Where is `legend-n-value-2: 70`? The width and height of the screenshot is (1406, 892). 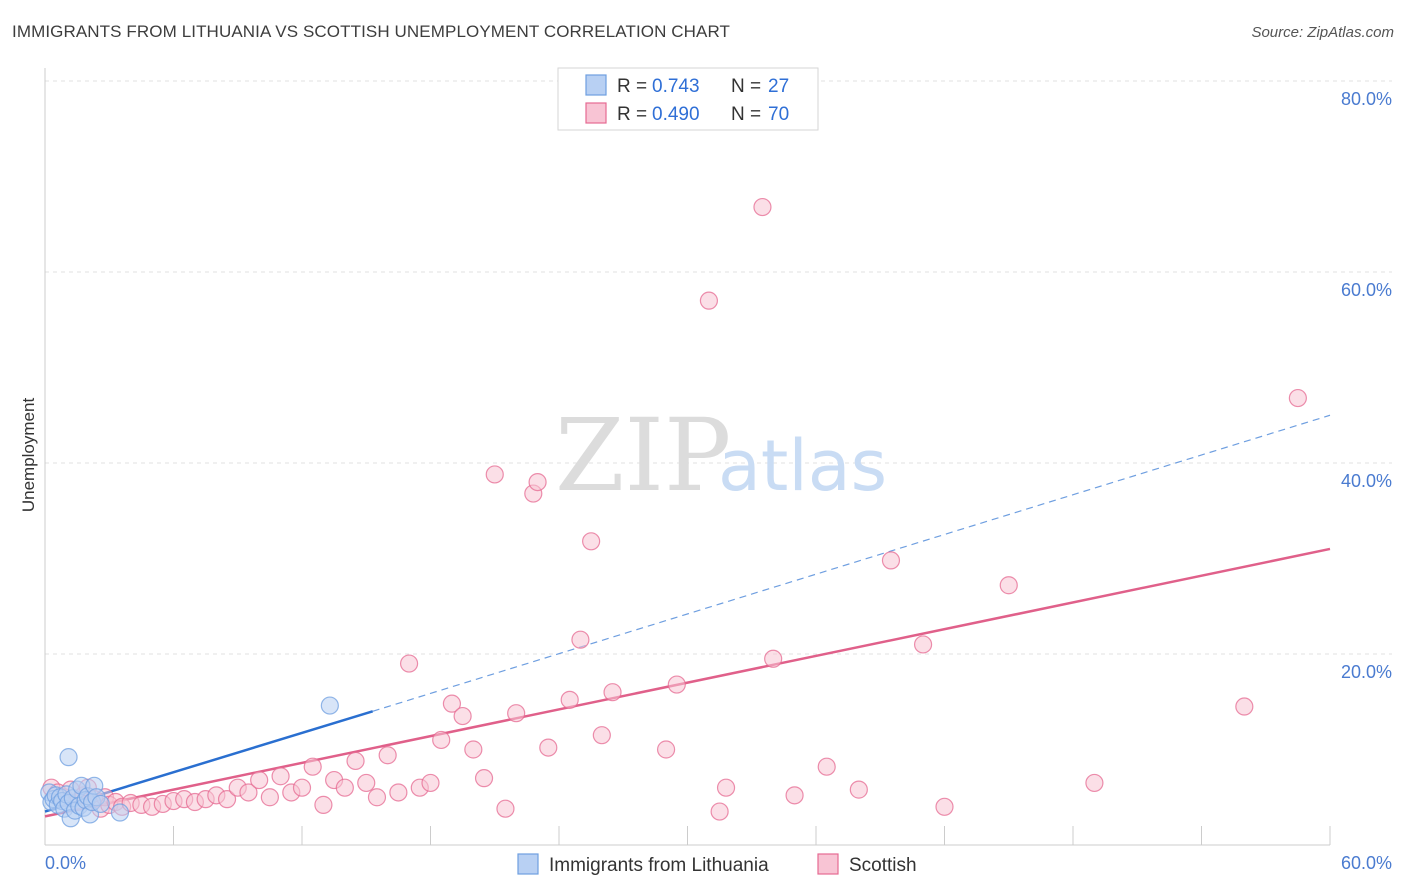
legend-n-value-2: 70 is located at coordinates (778, 114).